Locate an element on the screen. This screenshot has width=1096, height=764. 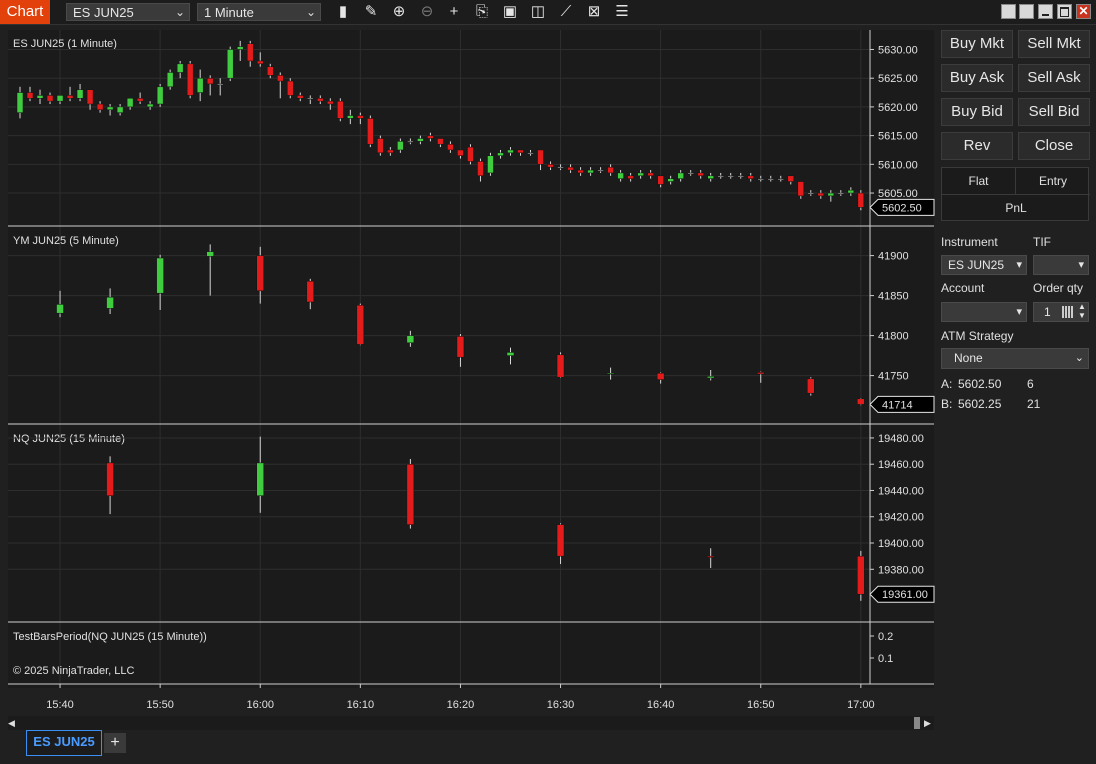
close-button: Close is located at coordinates (1054, 146).